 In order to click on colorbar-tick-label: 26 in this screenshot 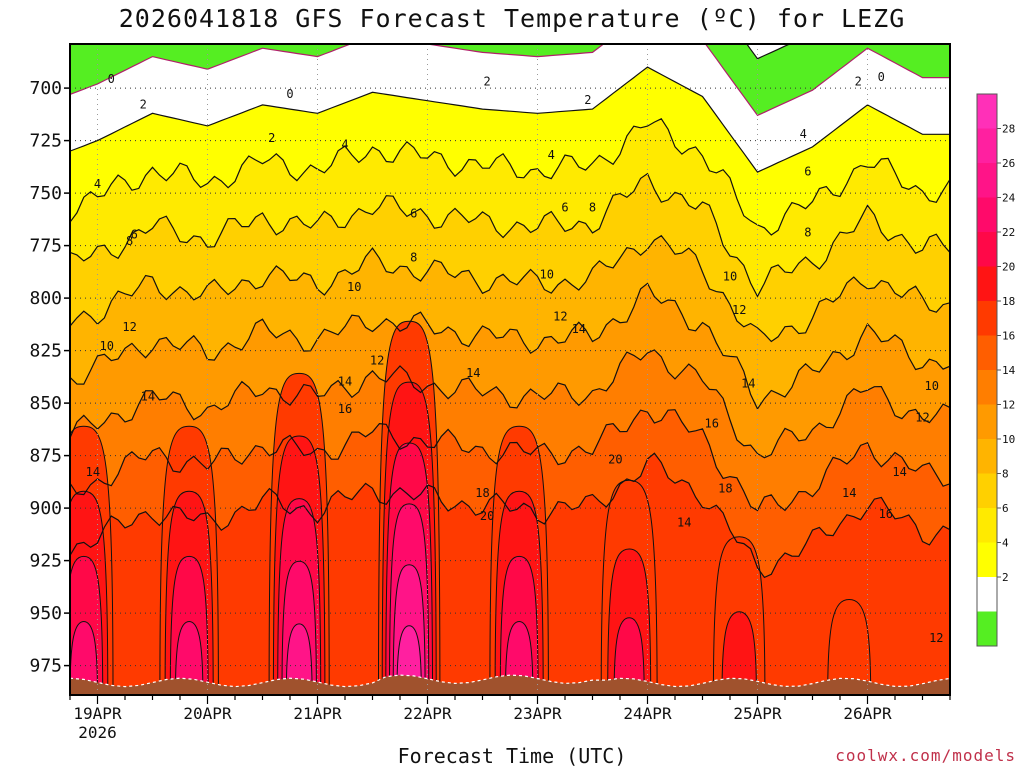, I will do `click(1008, 163)`.